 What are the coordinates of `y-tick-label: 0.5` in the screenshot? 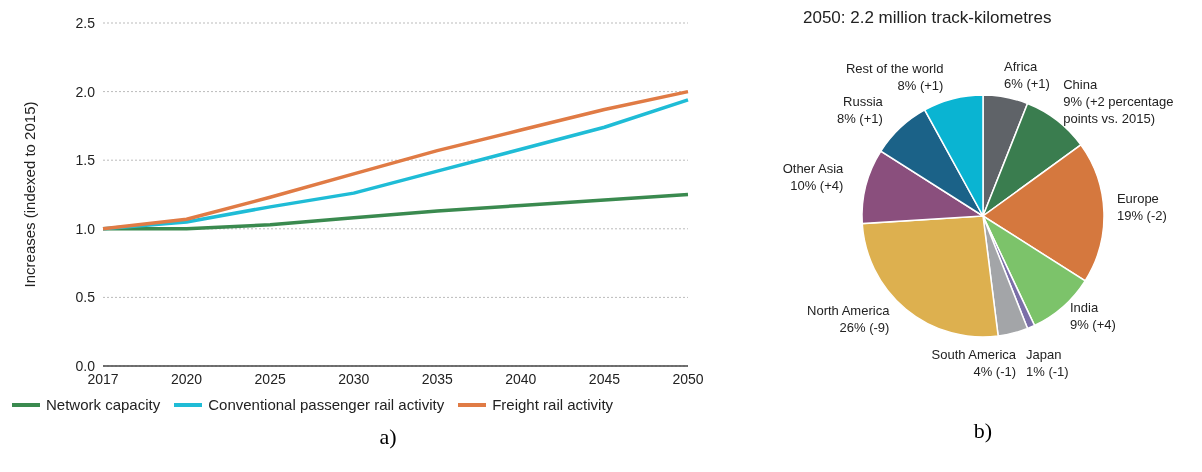 It's located at (85, 297).